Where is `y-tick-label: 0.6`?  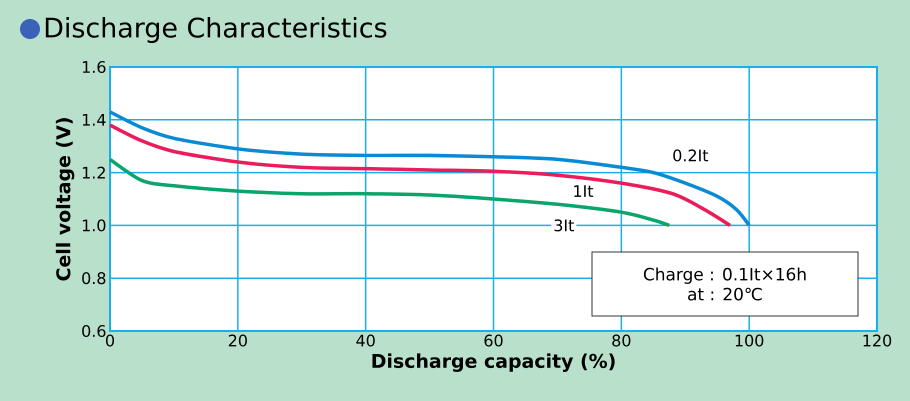 y-tick-label: 0.6 is located at coordinates (94, 331).